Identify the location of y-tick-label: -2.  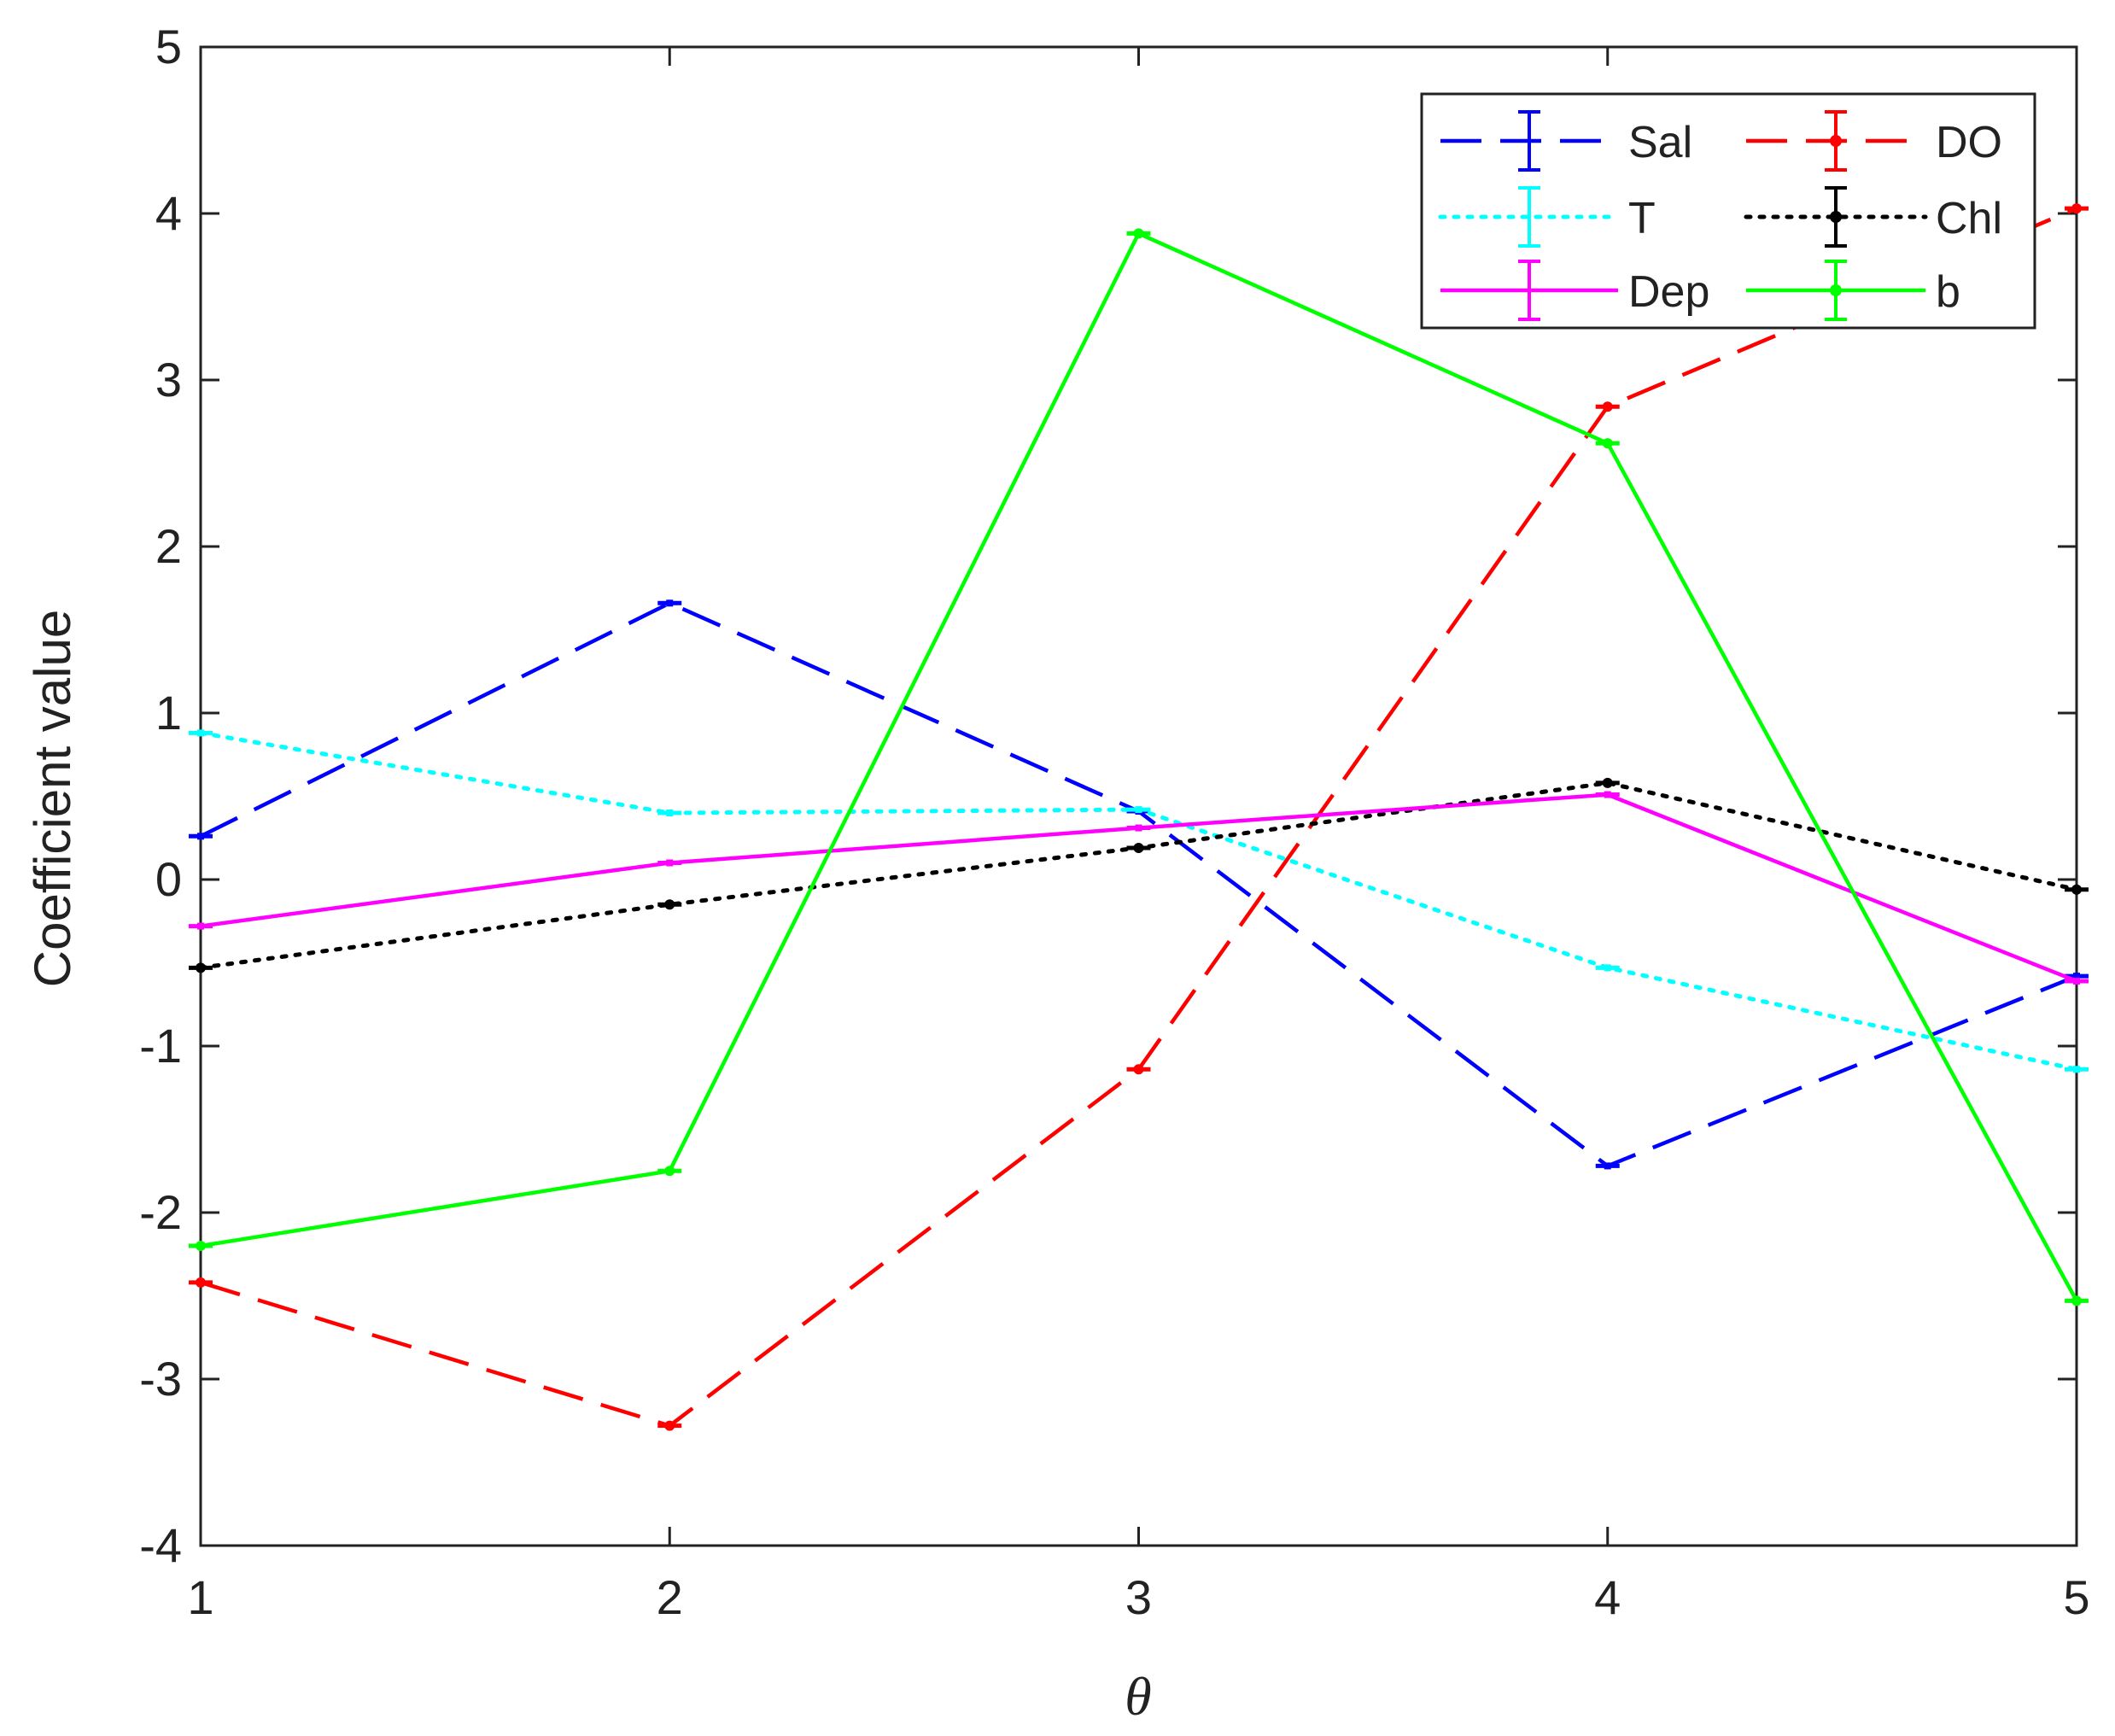
(160, 1212).